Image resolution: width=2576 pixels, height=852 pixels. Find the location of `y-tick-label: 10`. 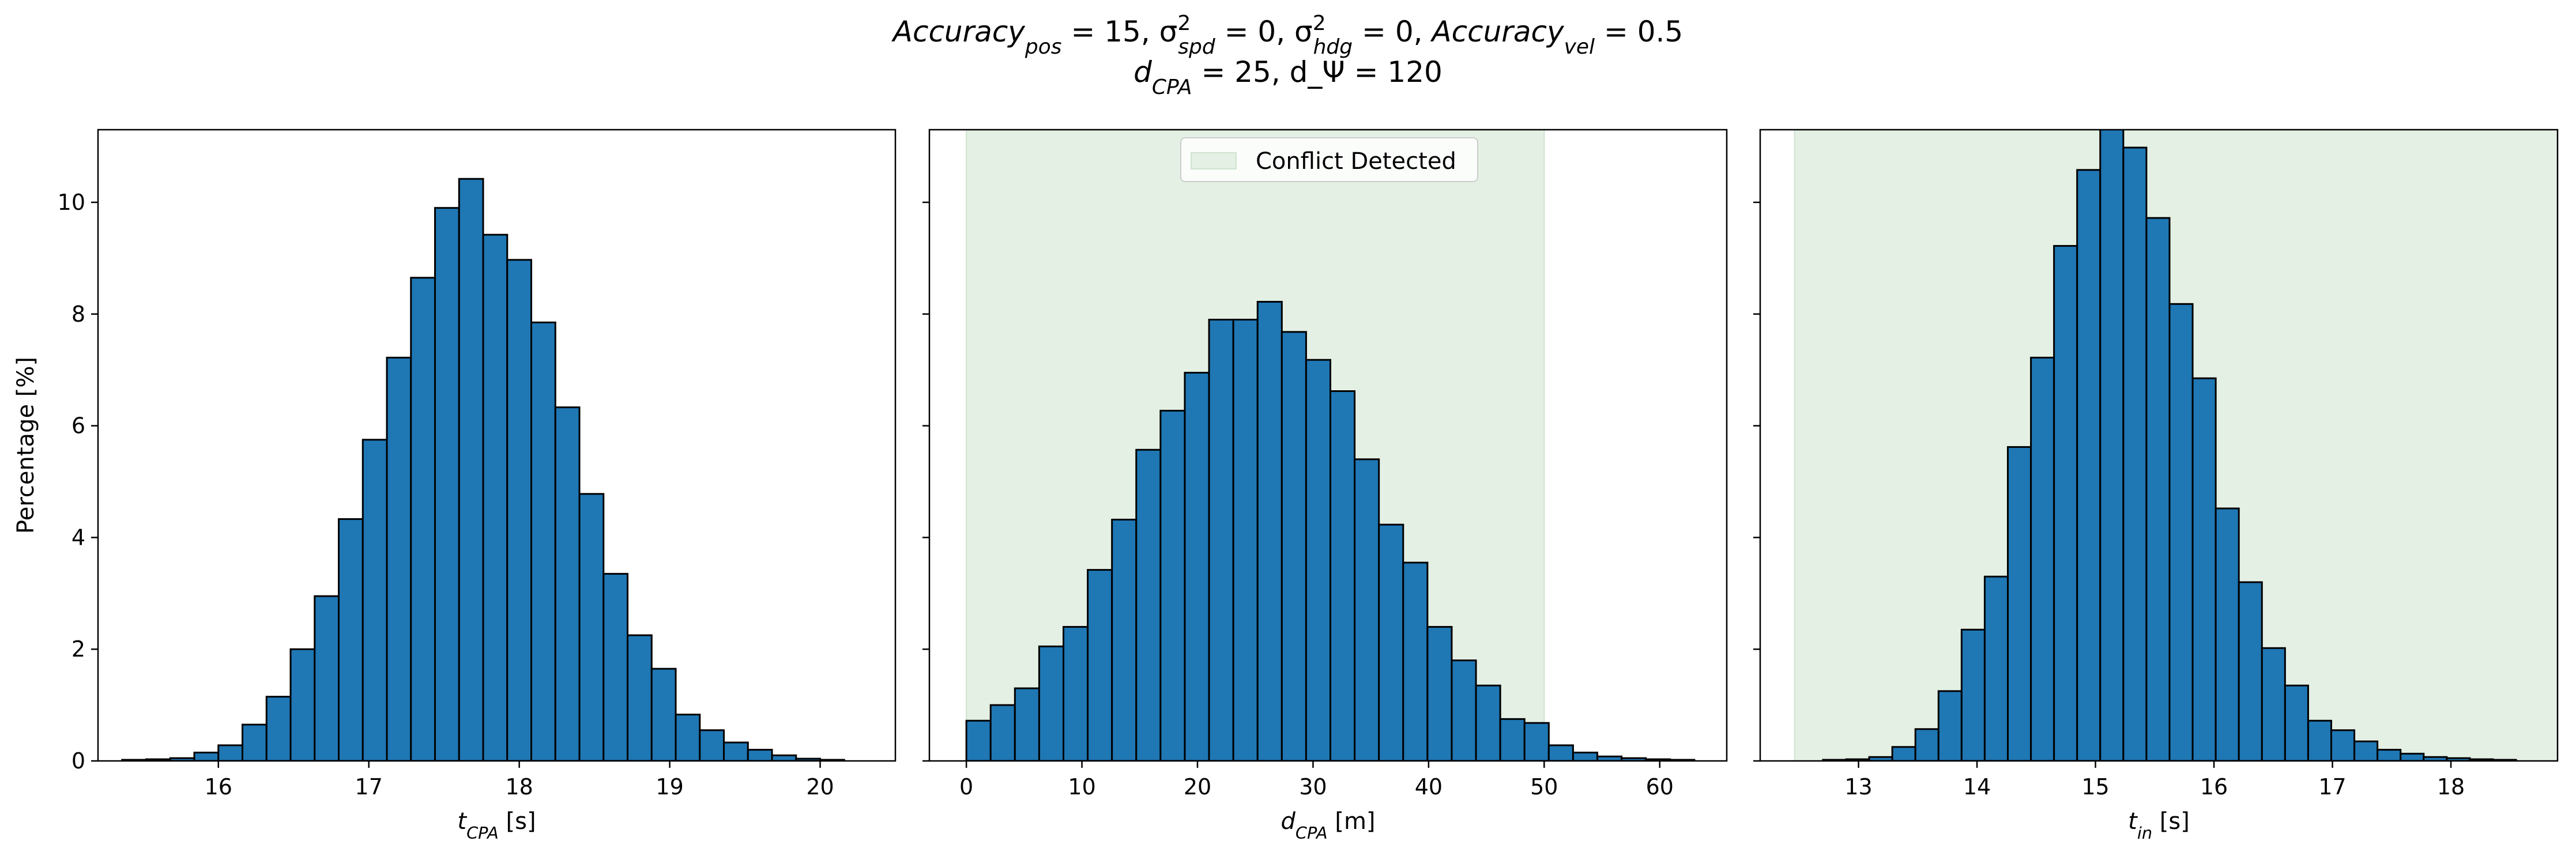

y-tick-label: 10 is located at coordinates (71, 202).